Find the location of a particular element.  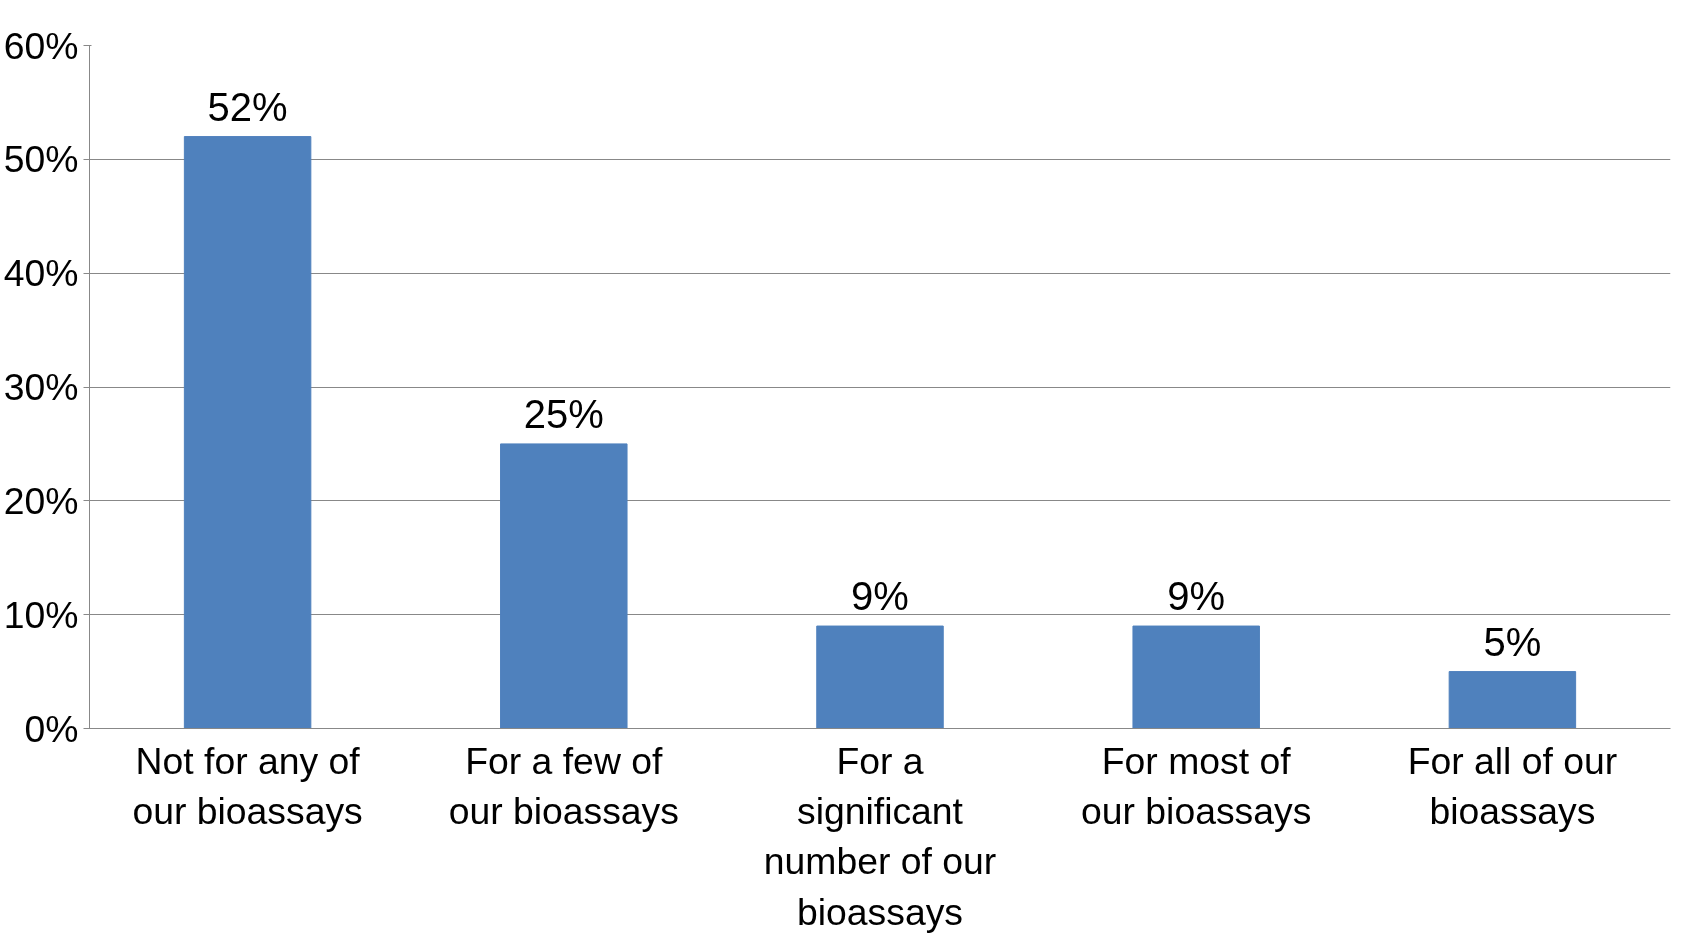

y-tick-label: 10% is located at coordinates (41, 614).